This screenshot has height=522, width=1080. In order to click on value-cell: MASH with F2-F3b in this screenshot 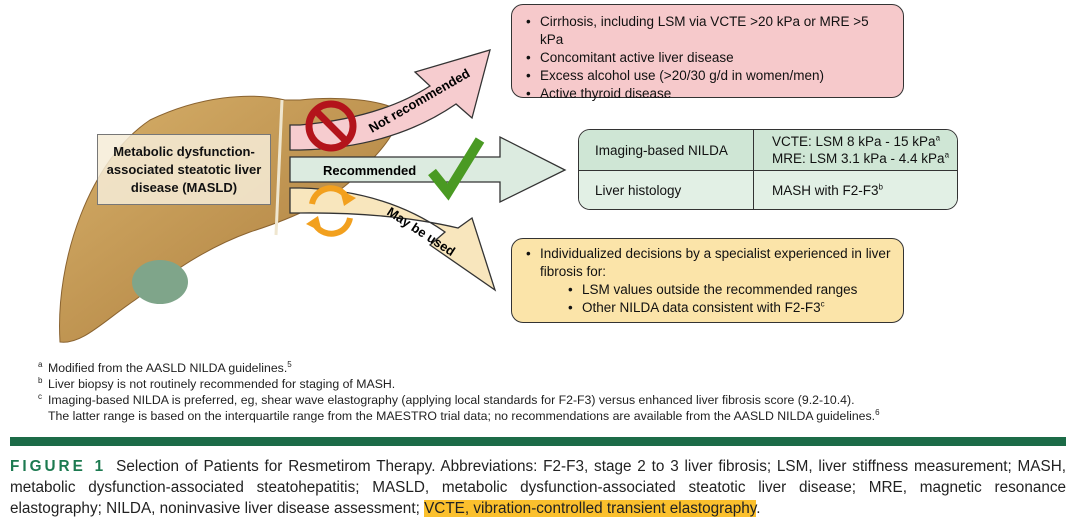, I will do `click(855, 190)`.